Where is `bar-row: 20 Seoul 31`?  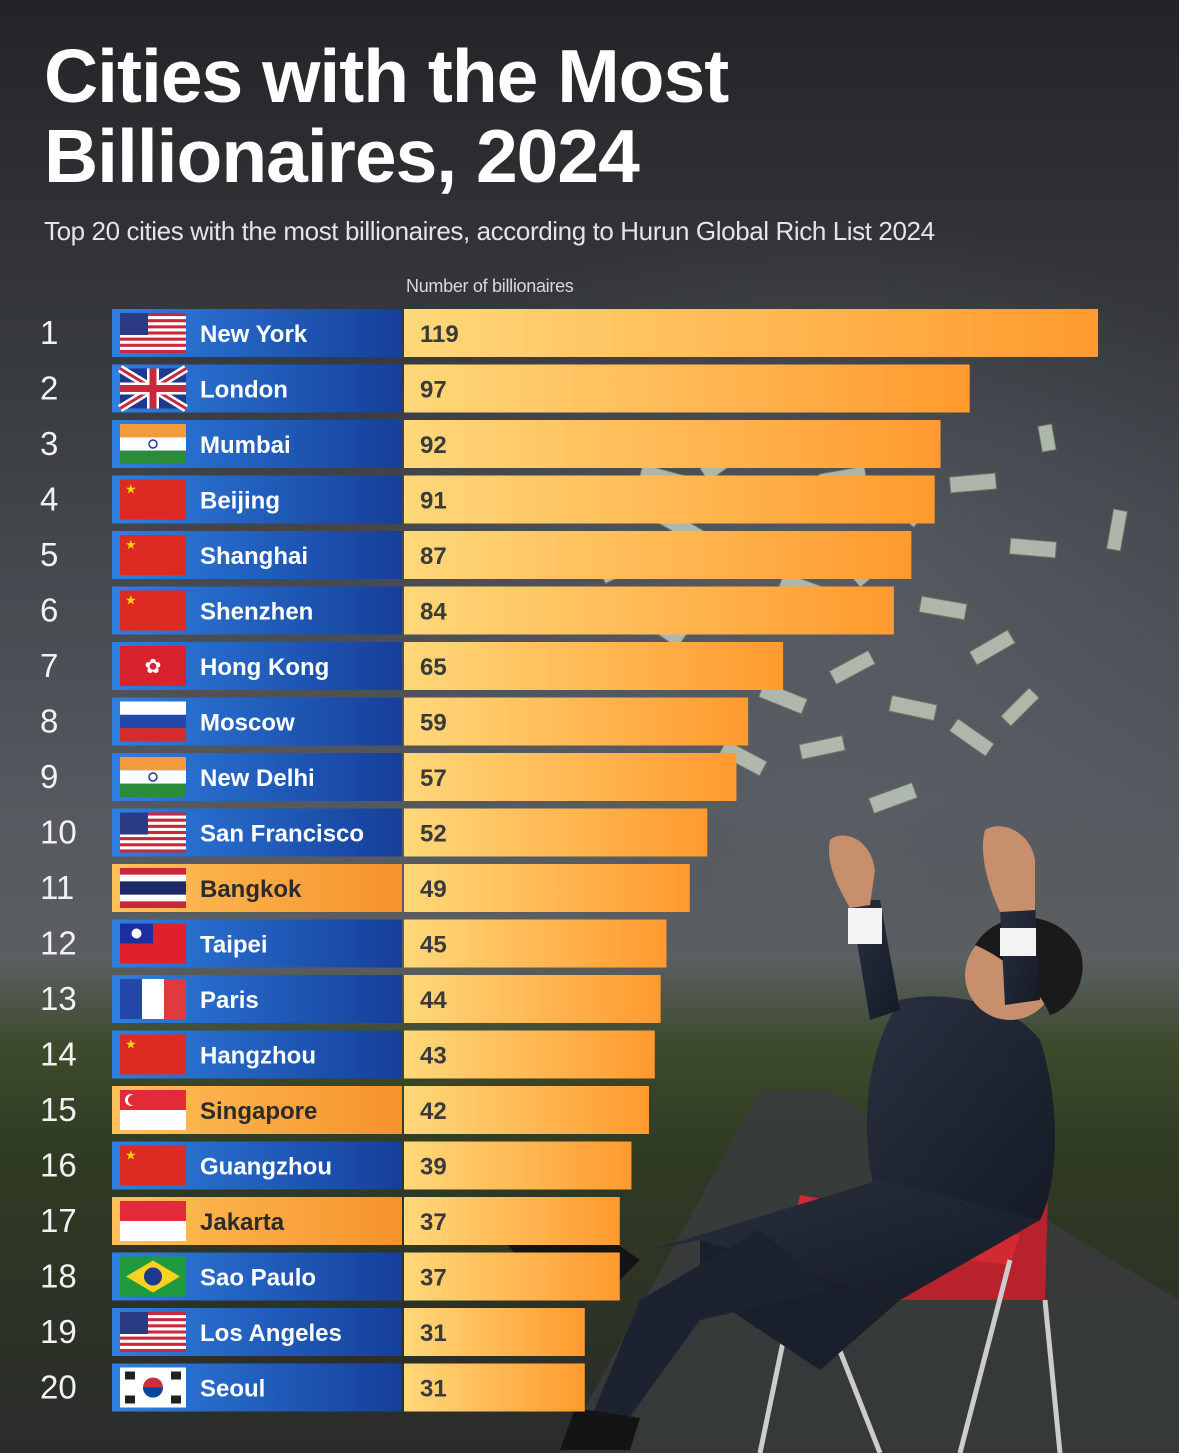 bar-row: 20 Seoul 31 is located at coordinates (312, 1387).